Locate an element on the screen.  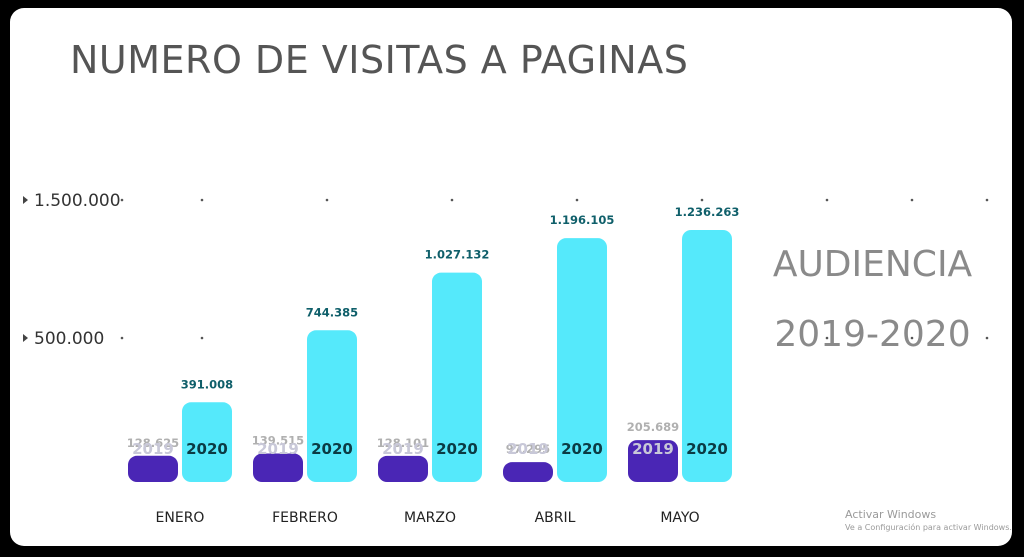
data-label-2019: 139.515 is located at coordinates (278, 441).